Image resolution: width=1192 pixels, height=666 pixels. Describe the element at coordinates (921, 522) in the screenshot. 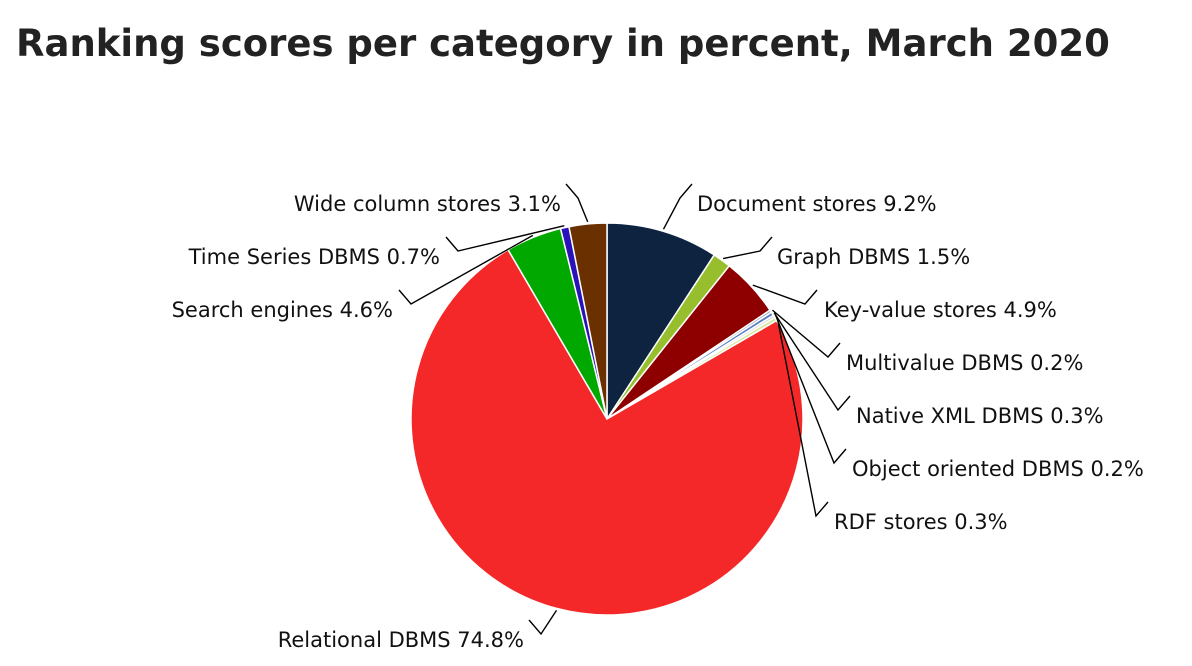

I see `slice-label-rdf-stores: RDF stores 0.3%` at that location.